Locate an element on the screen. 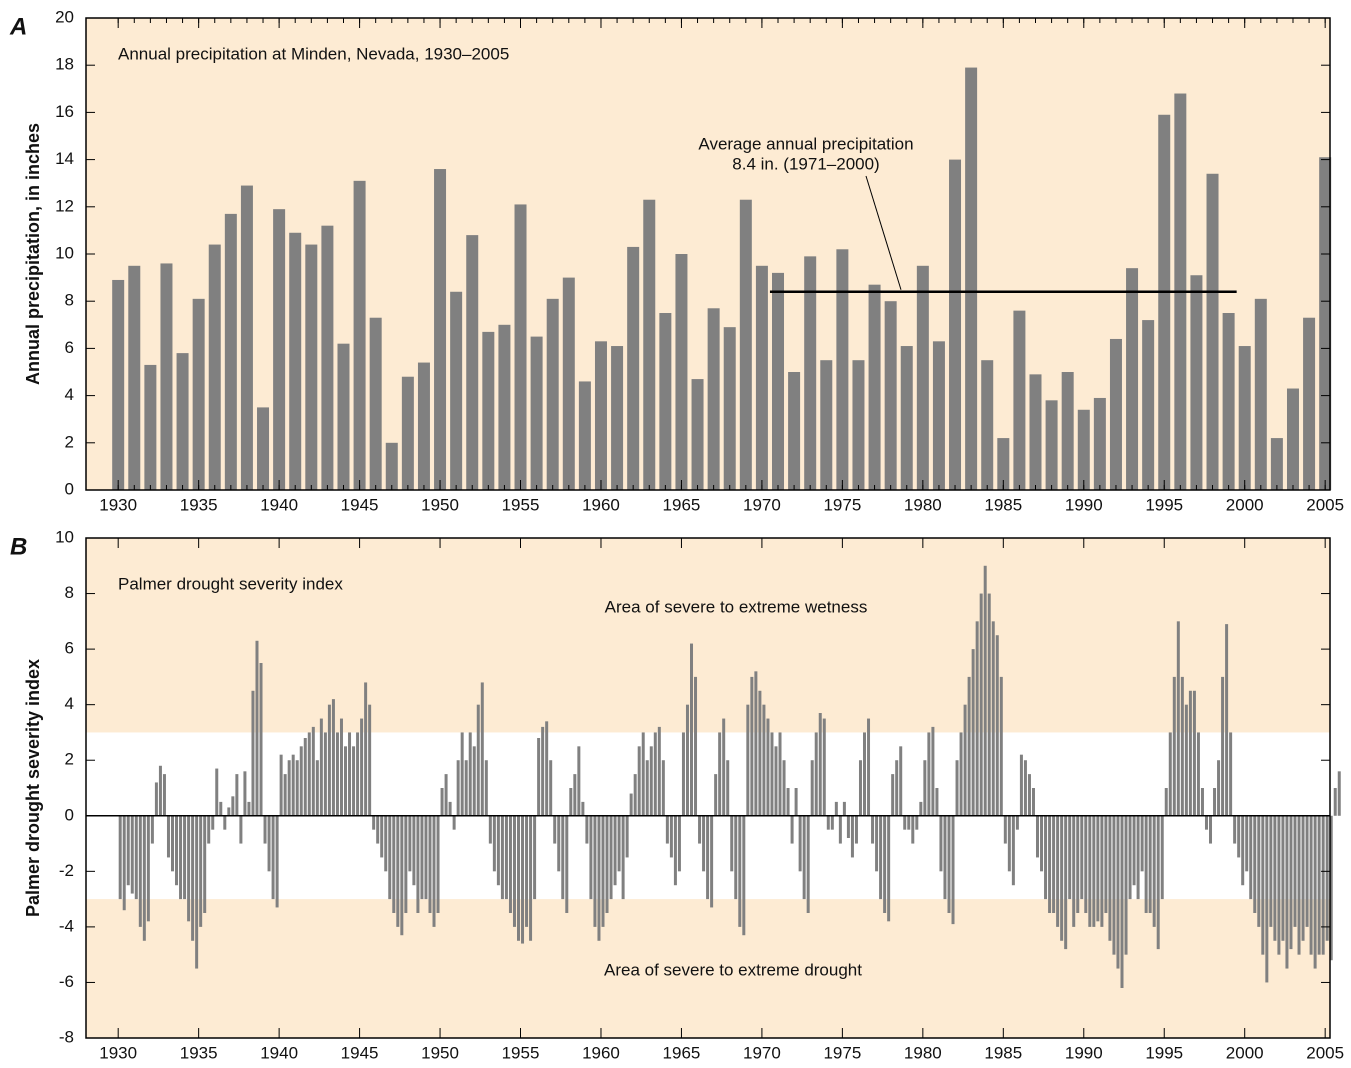 The width and height of the screenshot is (1351, 1068). y-tick-label: -8 is located at coordinates (66, 1036).